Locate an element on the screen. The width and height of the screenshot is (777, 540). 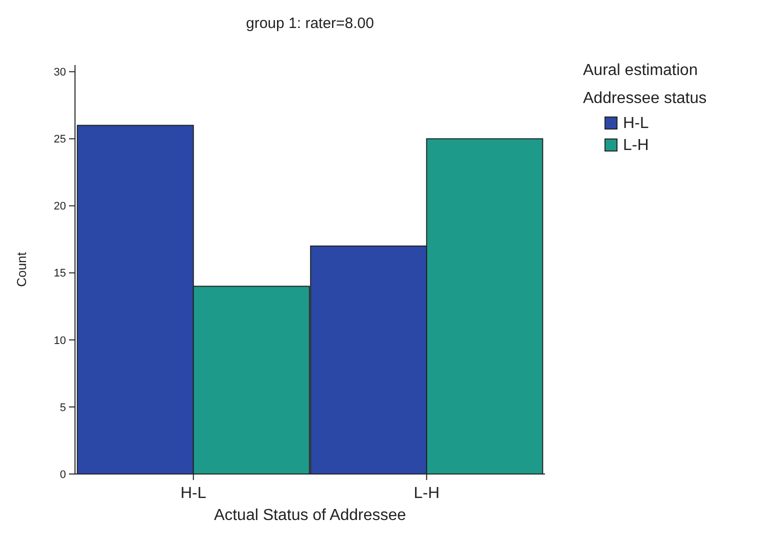
y-tick-label: 25 is located at coordinates (60, 140).